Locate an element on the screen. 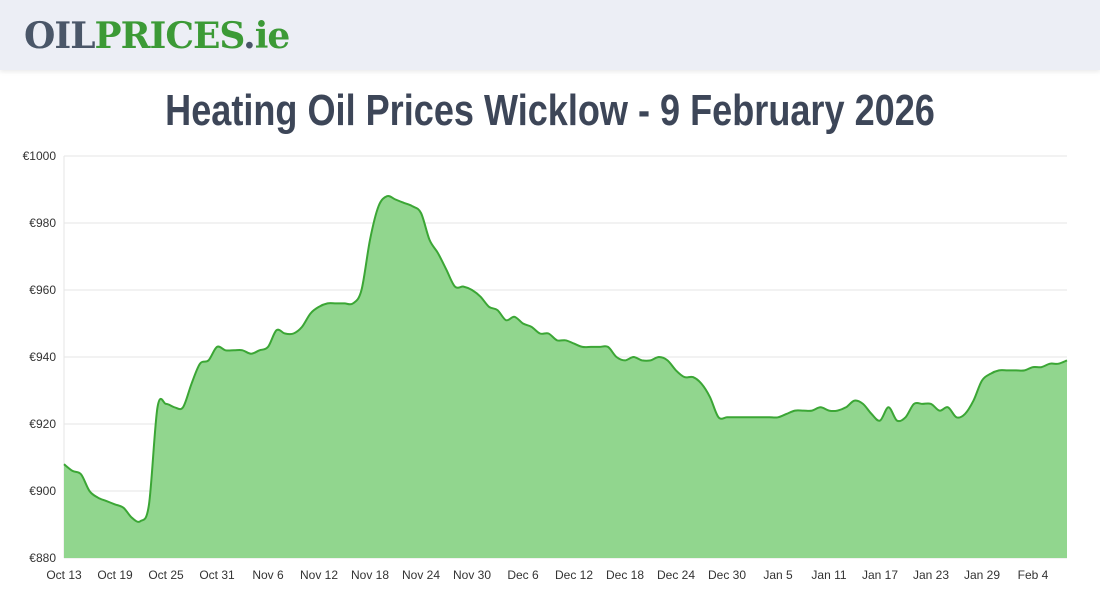 This screenshot has width=1100, height=600. y-tick-label: €900 is located at coordinates (42, 491).